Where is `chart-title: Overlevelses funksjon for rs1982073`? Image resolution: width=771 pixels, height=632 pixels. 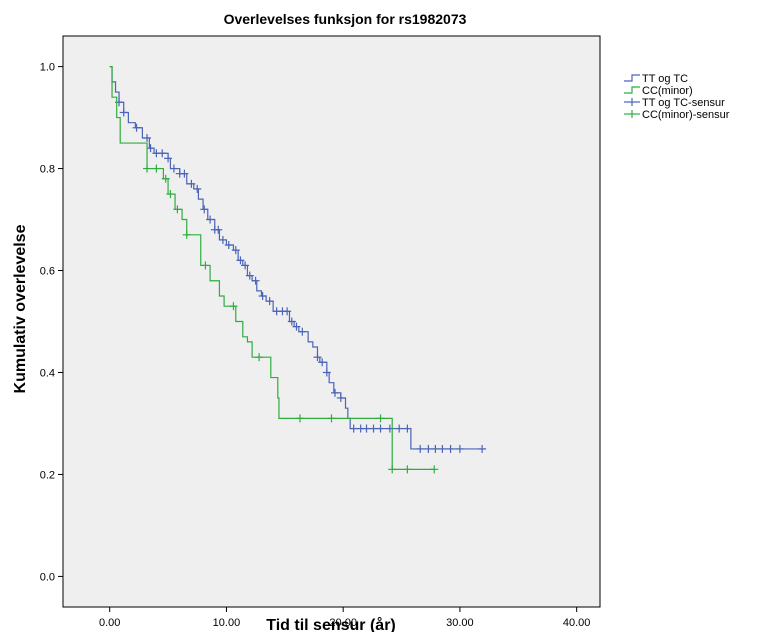 chart-title: Overlevelses funksjon for rs1982073 is located at coordinates (345, 19).